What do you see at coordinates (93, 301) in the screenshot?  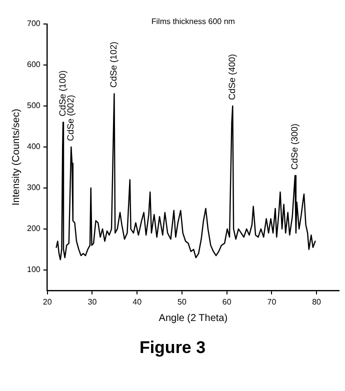 I see `x-tick-label: 30` at bounding box center [93, 301].